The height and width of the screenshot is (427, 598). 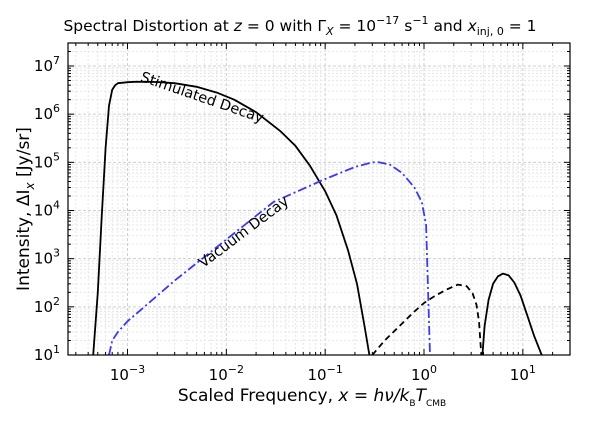 What do you see at coordinates (47, 160) in the screenshot?
I see `y-tick-label: 10⁵` at bounding box center [47, 160].